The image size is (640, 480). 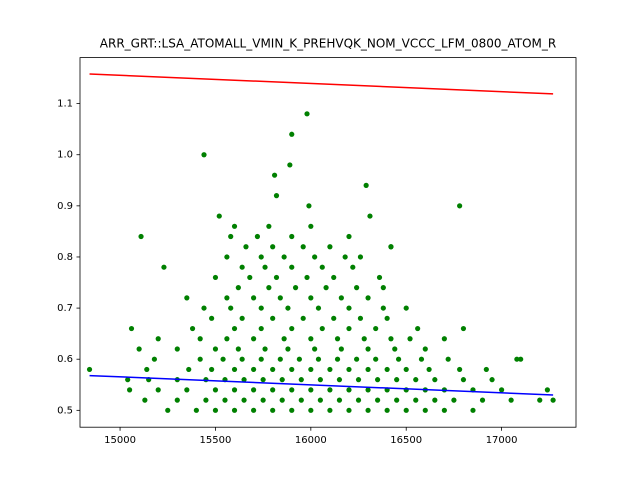 I want to click on y-tick-label: 0.9, so click(x=65, y=206).